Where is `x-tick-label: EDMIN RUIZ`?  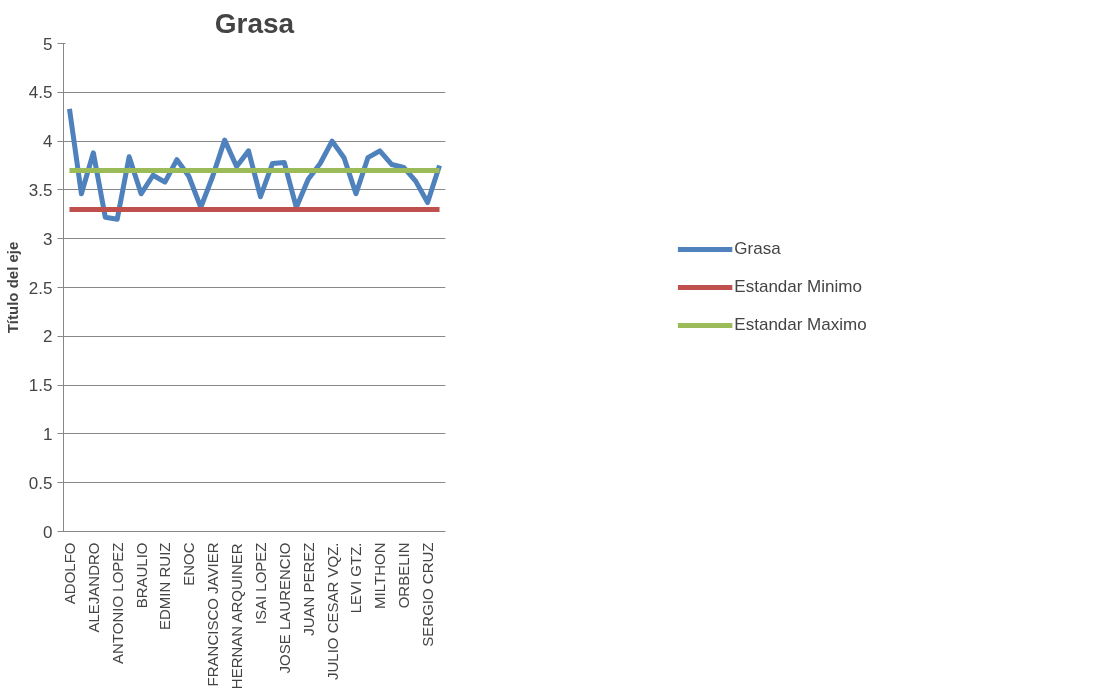 x-tick-label: EDMIN RUIZ is located at coordinates (165, 586).